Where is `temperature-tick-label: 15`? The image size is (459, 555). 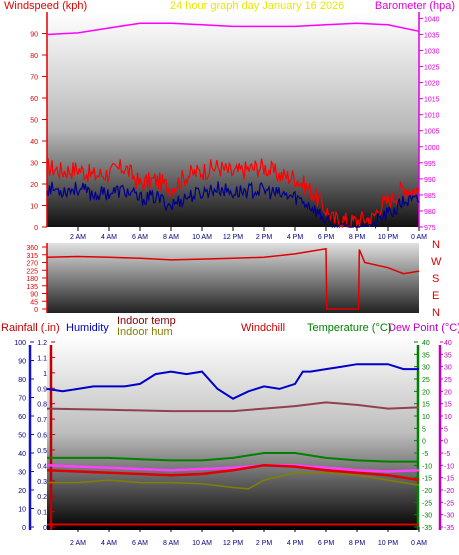 temperature-tick-label: 15 is located at coordinates (426, 405).